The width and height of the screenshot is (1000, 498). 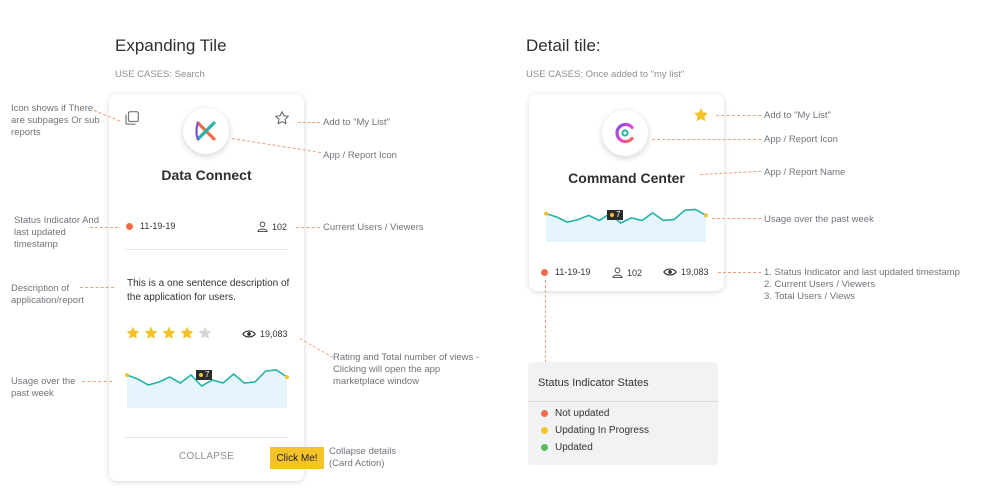 I want to click on left-heading: Expanding Tile, so click(x=171, y=45).